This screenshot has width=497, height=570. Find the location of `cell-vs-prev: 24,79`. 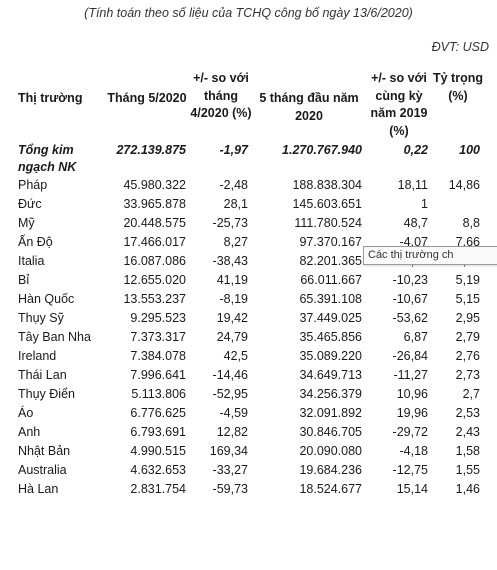

cell-vs-prev: 24,79 is located at coordinates (232, 337).